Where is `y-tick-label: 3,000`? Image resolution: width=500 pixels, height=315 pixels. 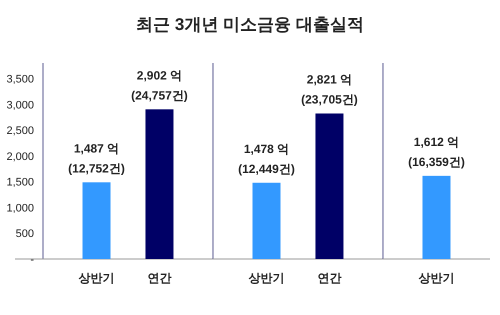 y-tick-label: 3,000 is located at coordinates (20, 105).